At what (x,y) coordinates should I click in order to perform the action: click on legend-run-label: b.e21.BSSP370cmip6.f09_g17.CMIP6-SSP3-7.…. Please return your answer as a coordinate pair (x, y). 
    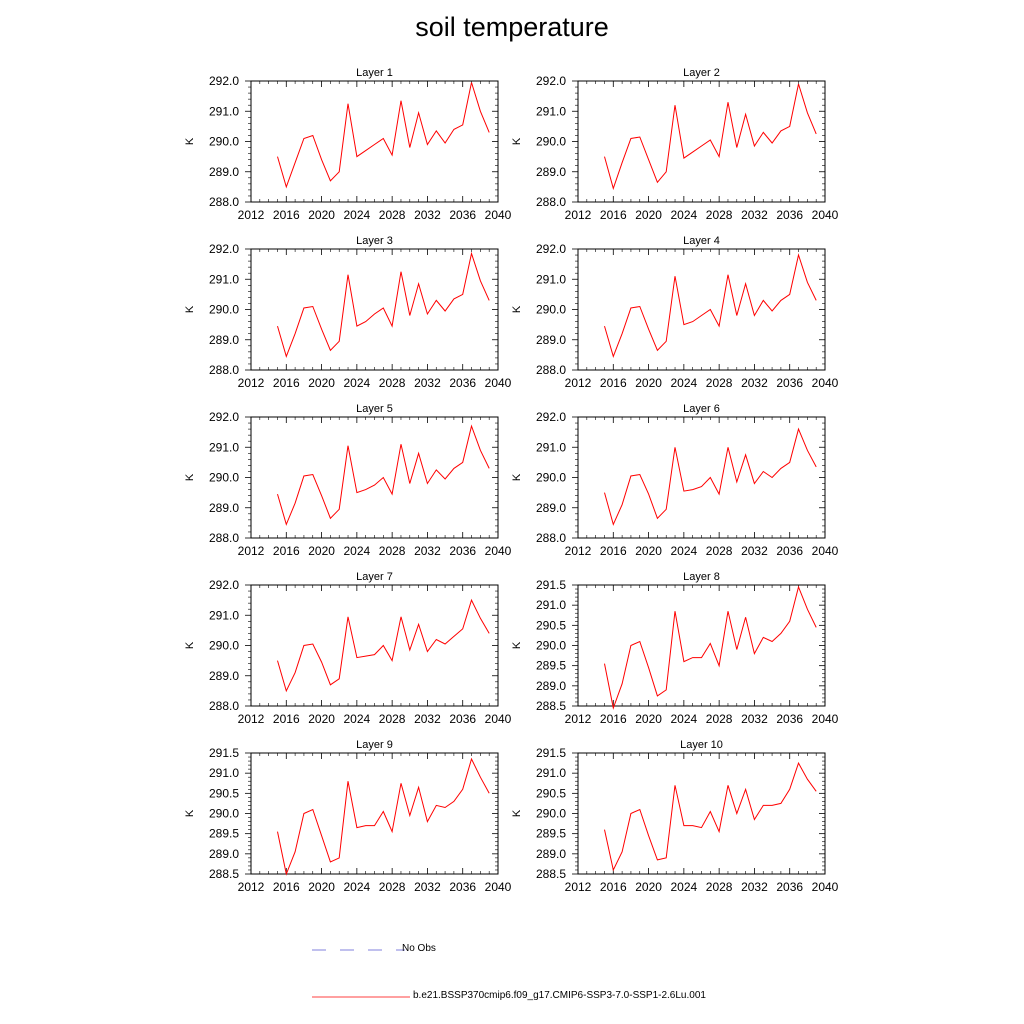
    Looking at the image, I should click on (559, 995).